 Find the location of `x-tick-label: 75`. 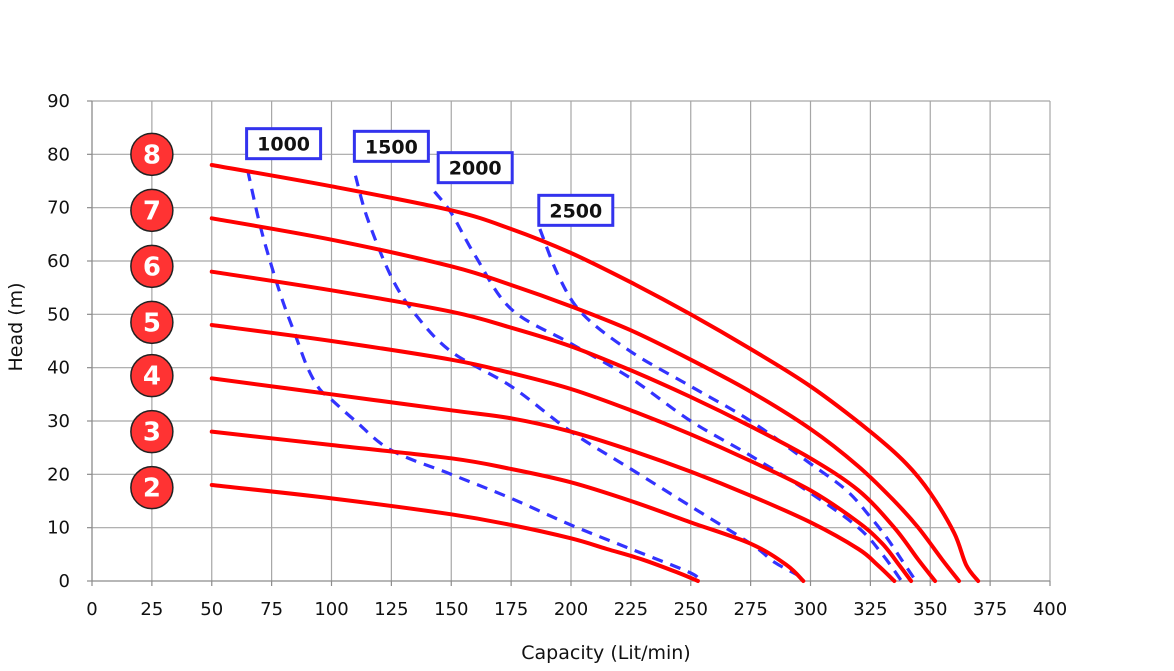

x-tick-label: 75 is located at coordinates (271, 609).